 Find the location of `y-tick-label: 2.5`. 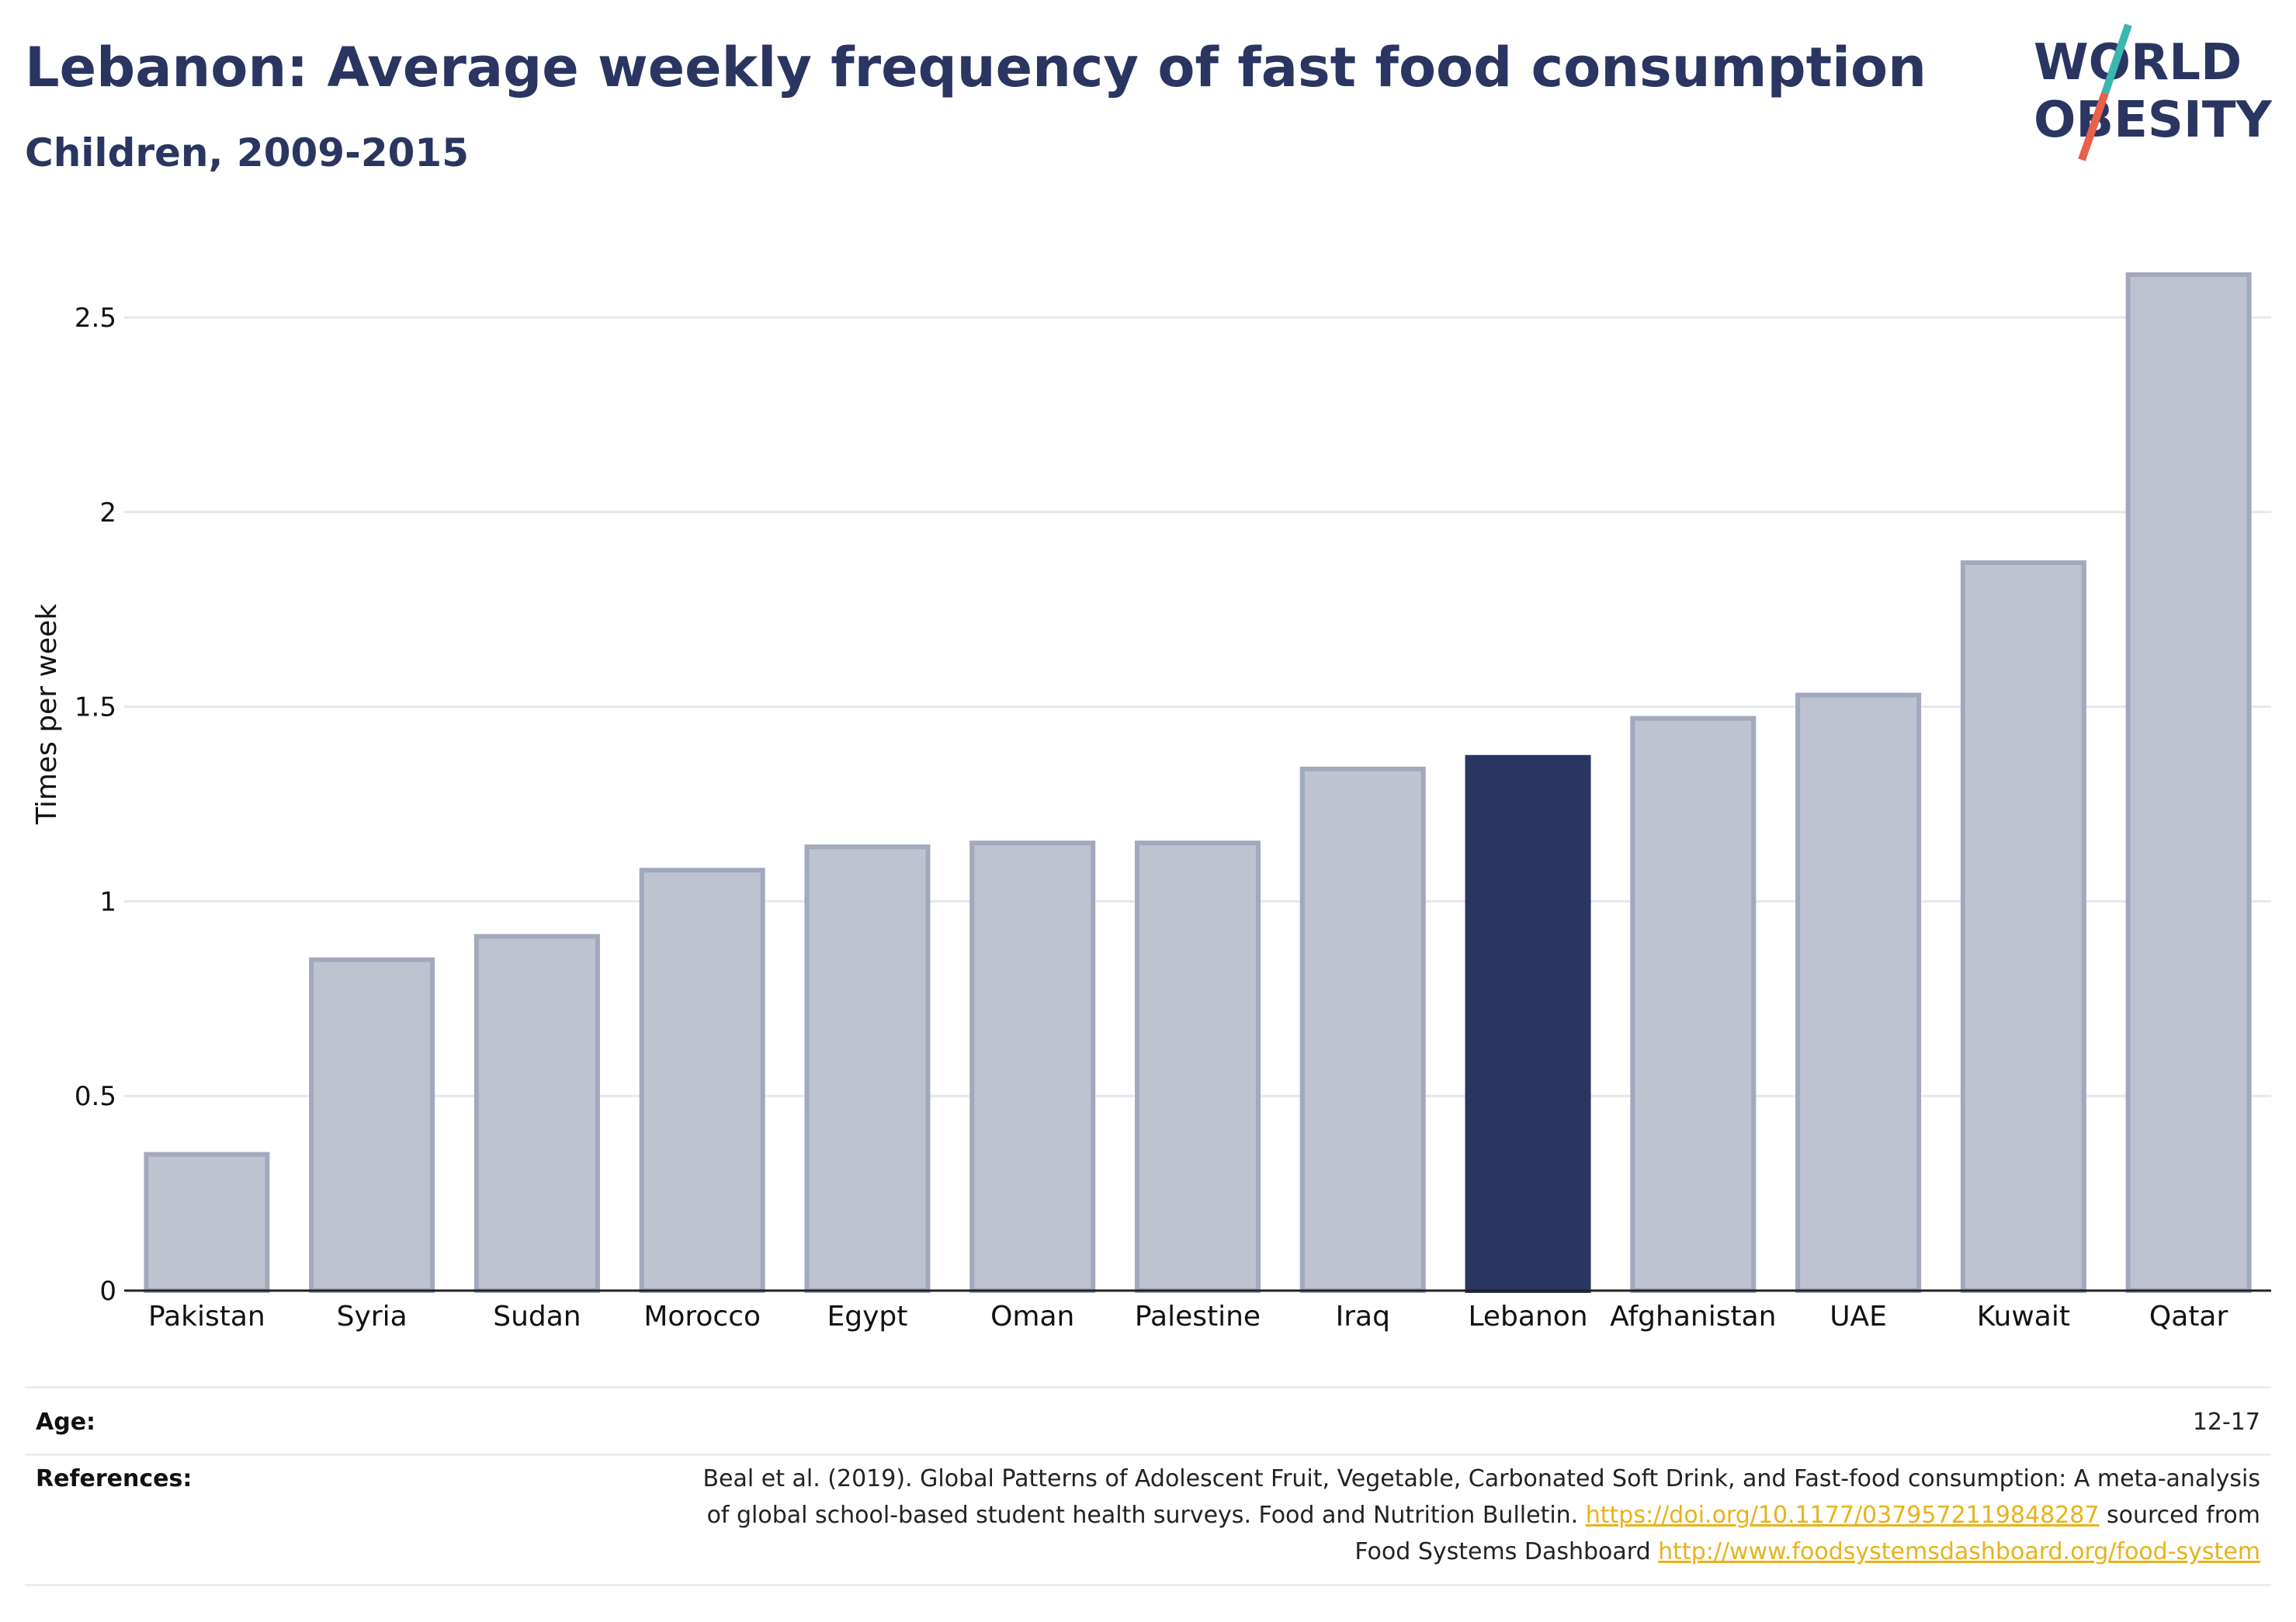

y-tick-label: 2.5 is located at coordinates (95, 318).